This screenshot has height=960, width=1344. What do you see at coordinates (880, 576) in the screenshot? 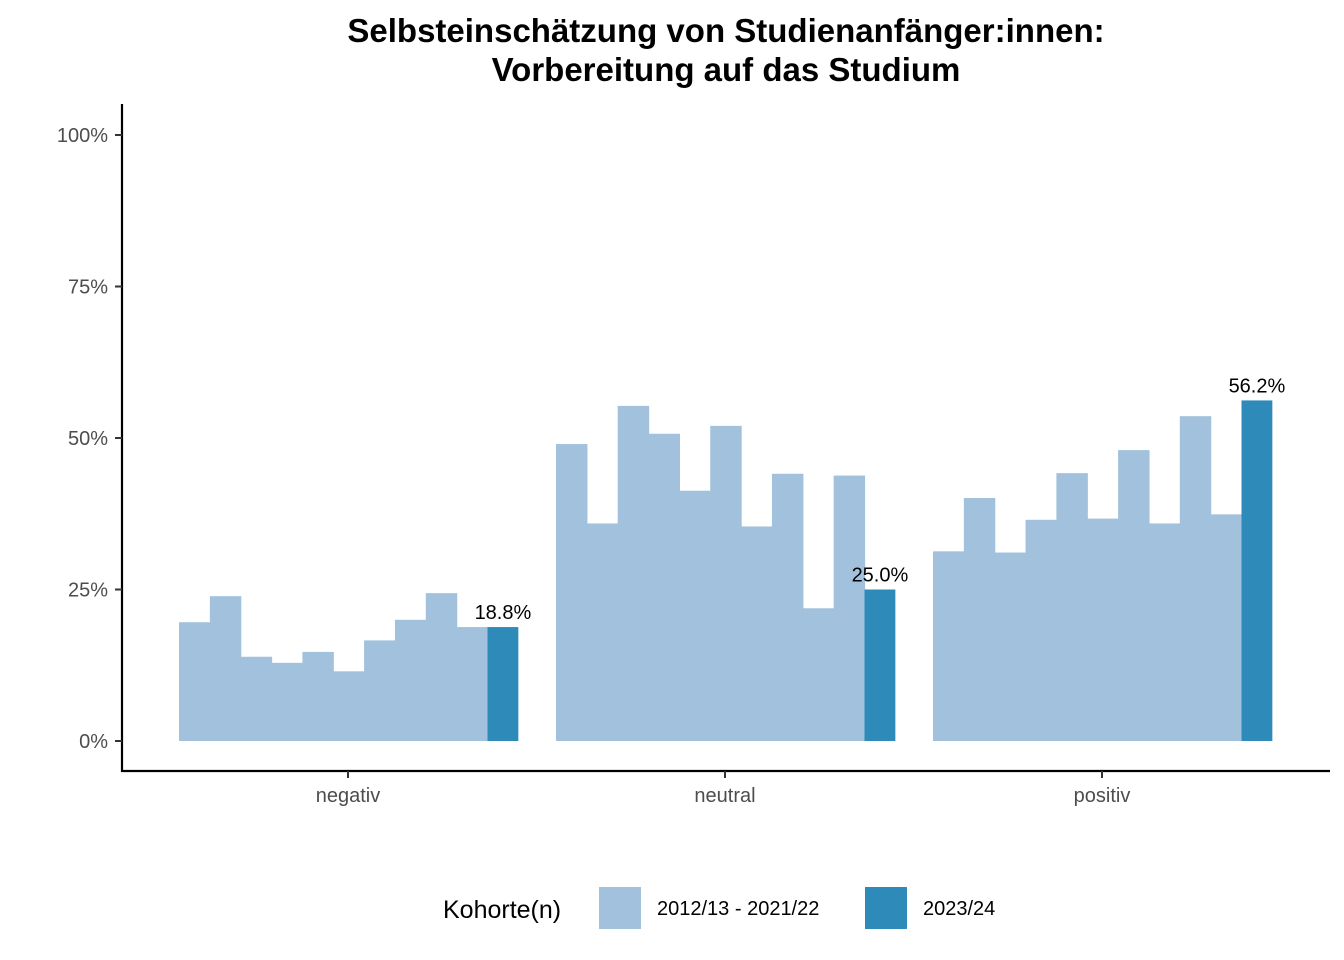
I see `data-label-neutral: 25.0%` at bounding box center [880, 576].